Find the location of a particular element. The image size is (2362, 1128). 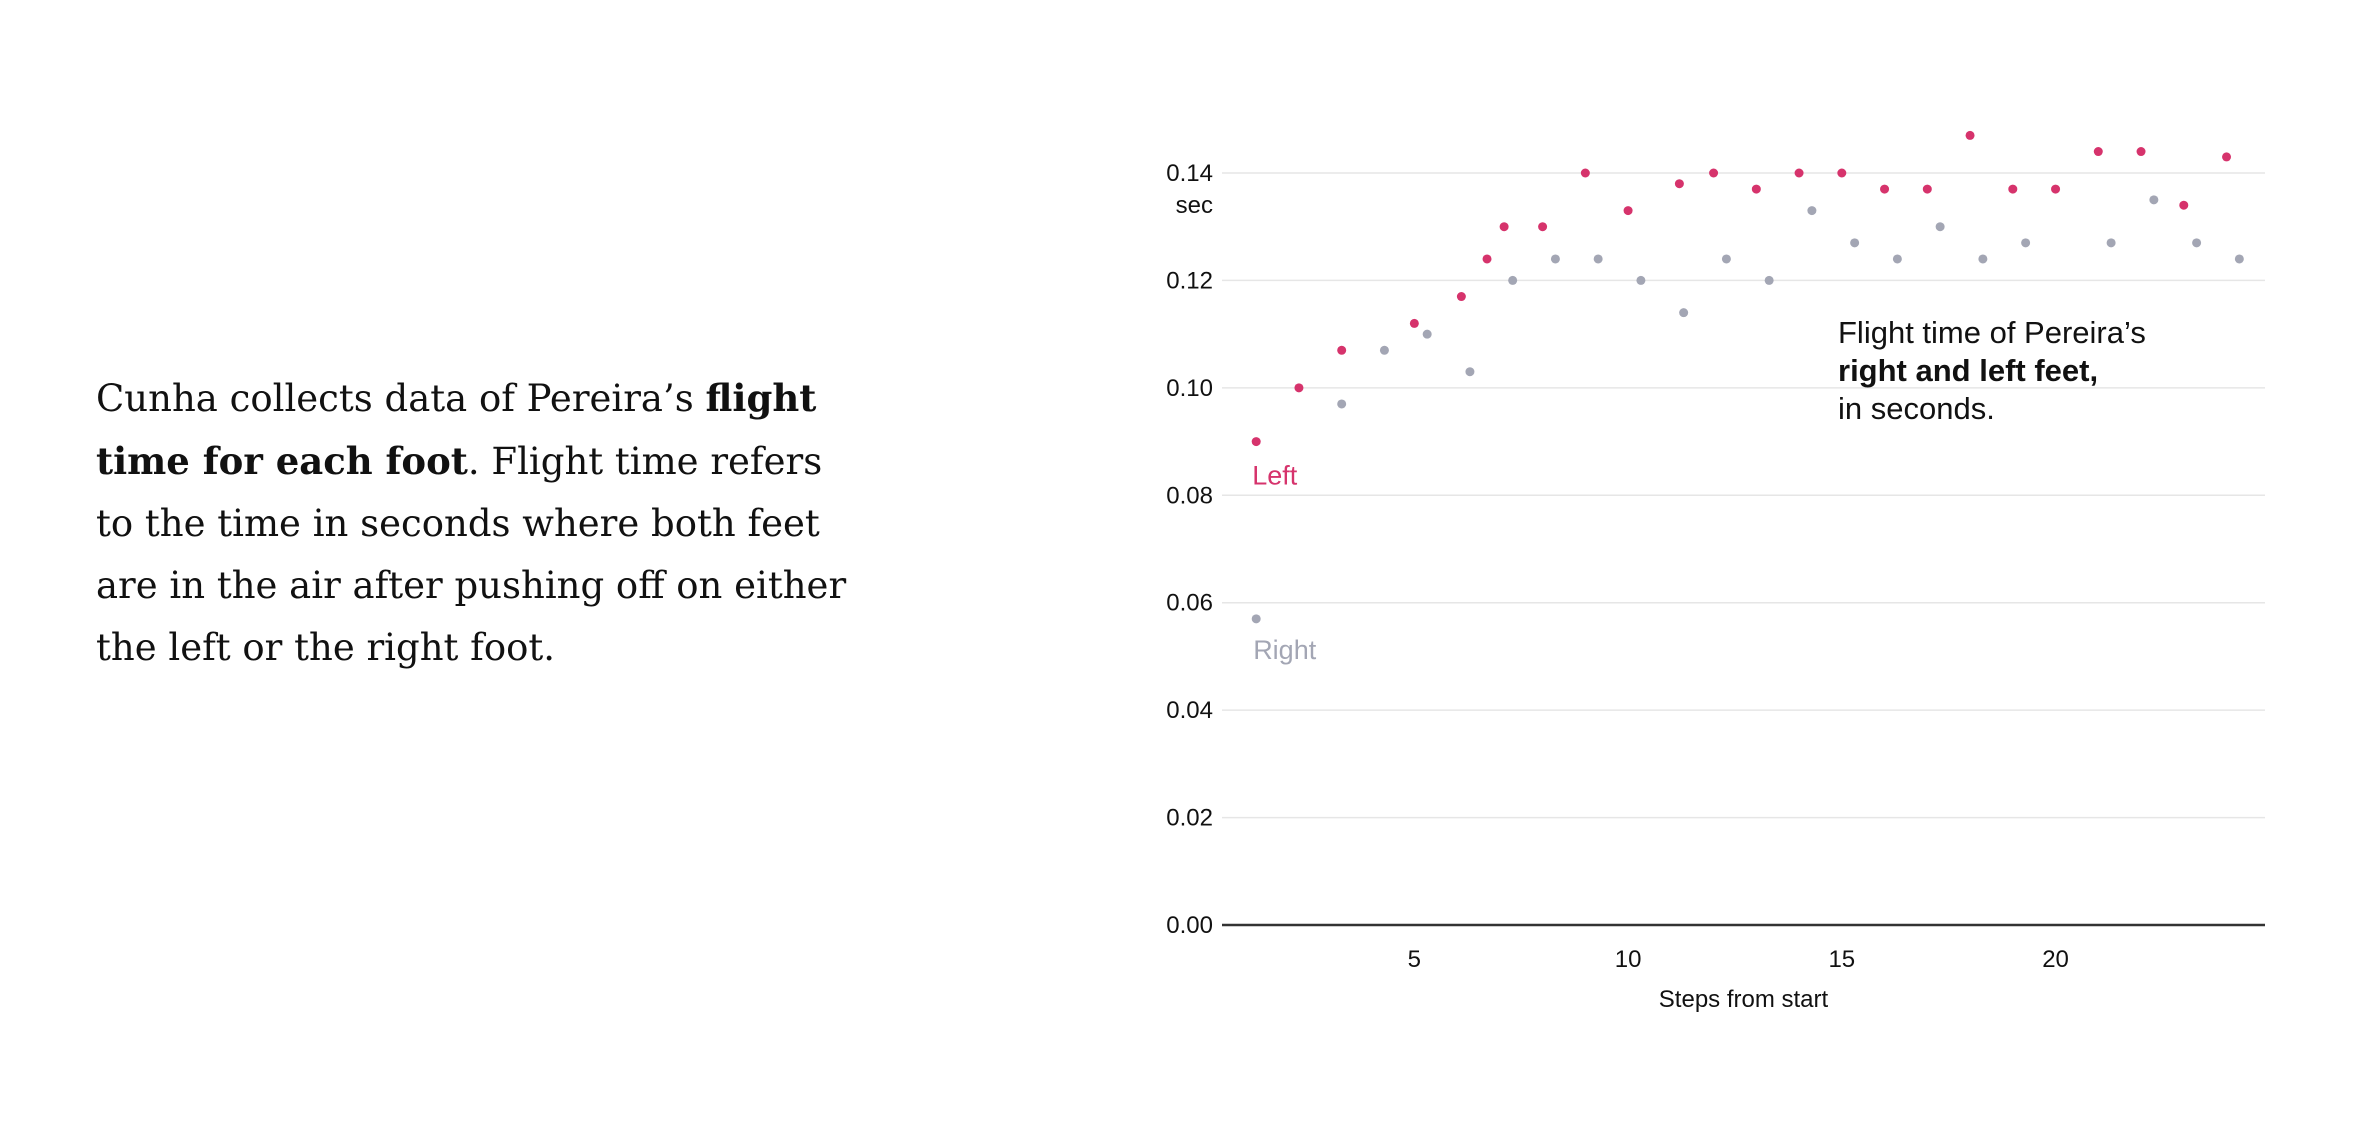

annotation-line-1: Flight time of Pereira’s is located at coordinates (1992, 332).